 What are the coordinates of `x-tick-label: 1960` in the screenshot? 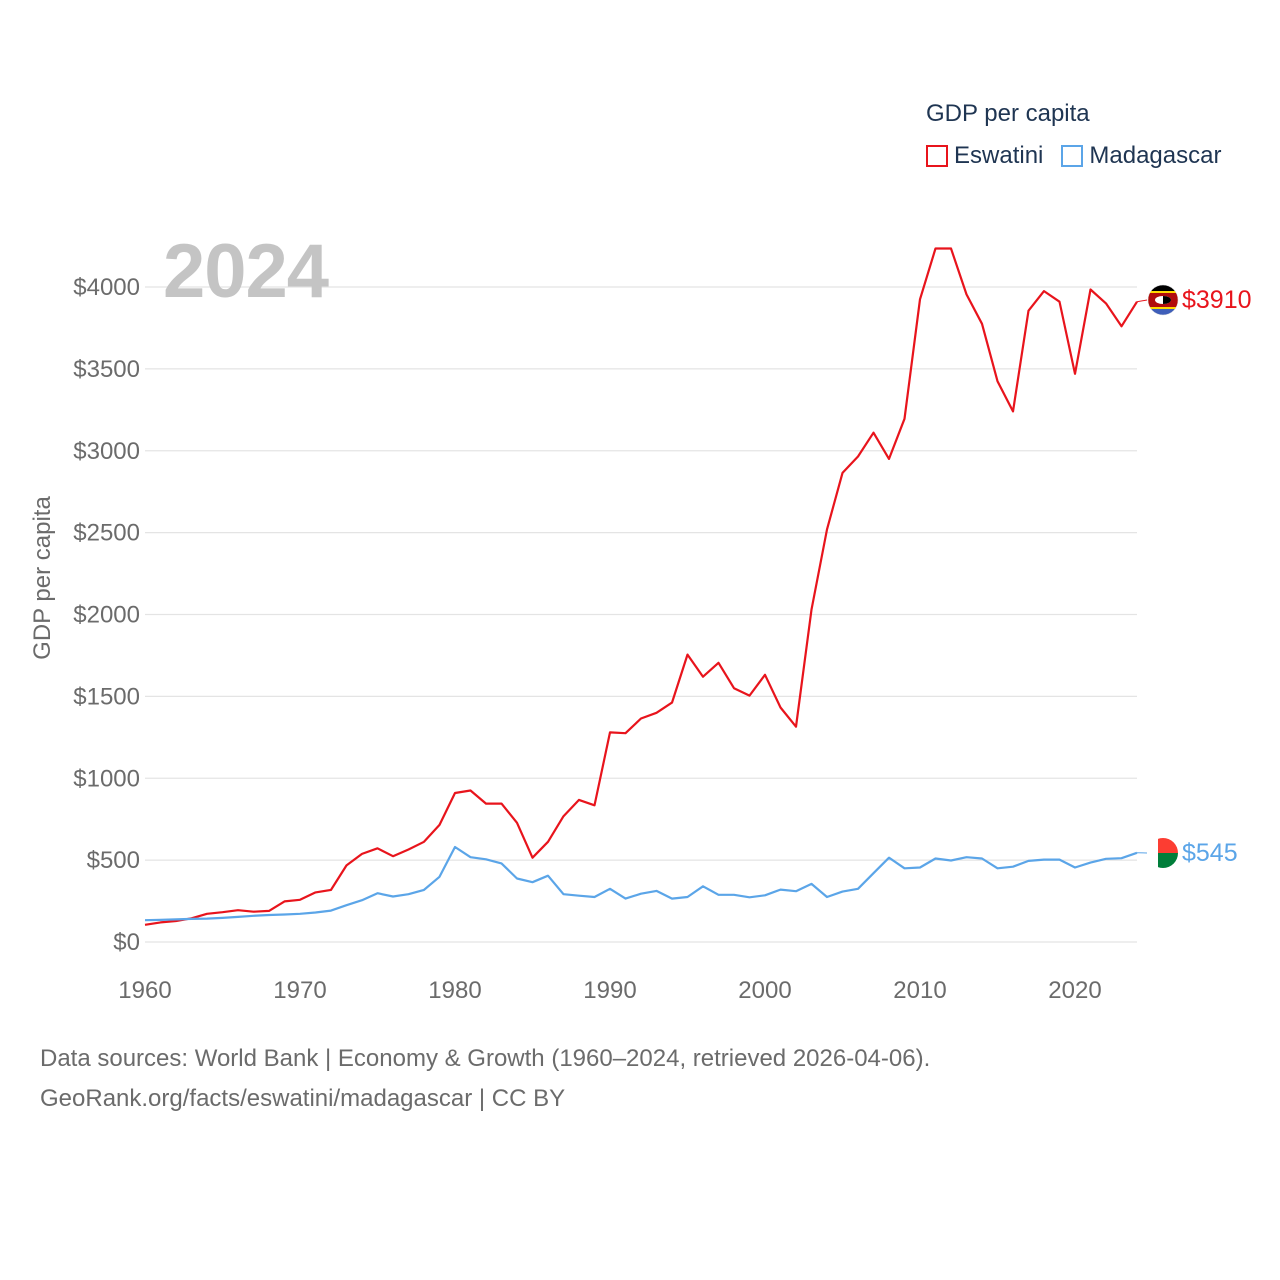 It's located at (144, 990).